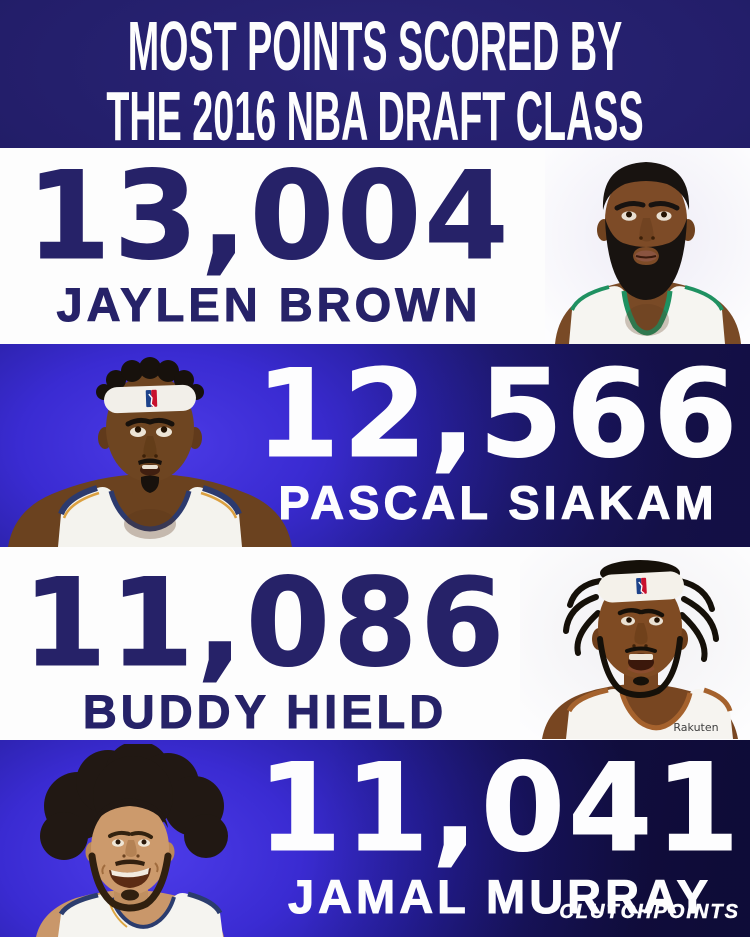 The height and width of the screenshot is (937, 750). Describe the element at coordinates (498, 503) in the screenshot. I see `player-name: PASCAL SIAKAM` at that location.